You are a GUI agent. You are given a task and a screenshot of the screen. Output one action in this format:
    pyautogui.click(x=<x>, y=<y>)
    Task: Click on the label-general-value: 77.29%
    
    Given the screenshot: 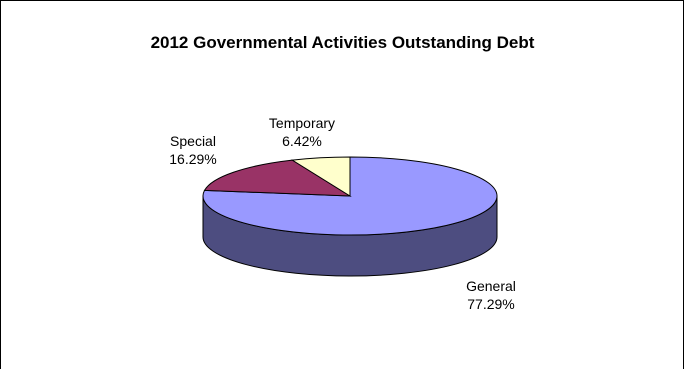 What is the action you would take?
    pyautogui.click(x=490, y=304)
    